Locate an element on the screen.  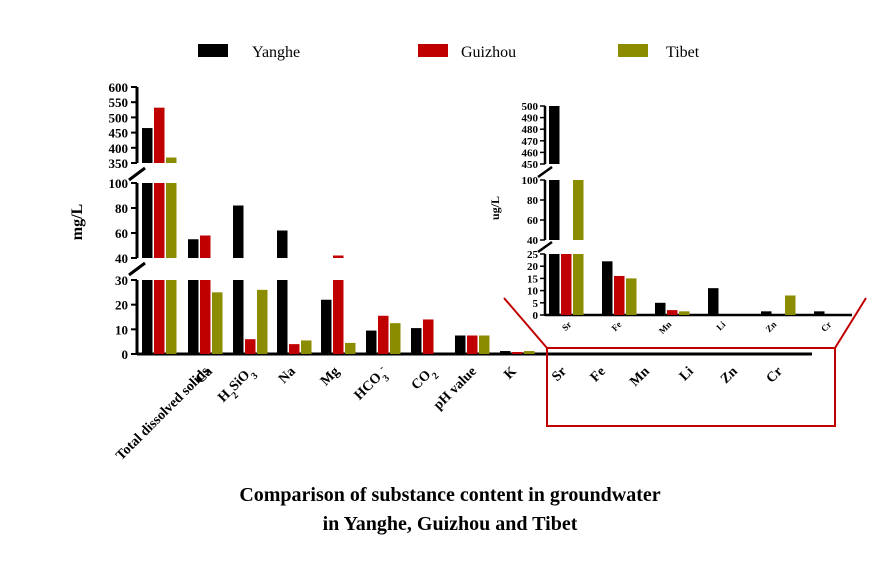
main-bar-yanghe-4-seg0 is located at coordinates (326, 326).